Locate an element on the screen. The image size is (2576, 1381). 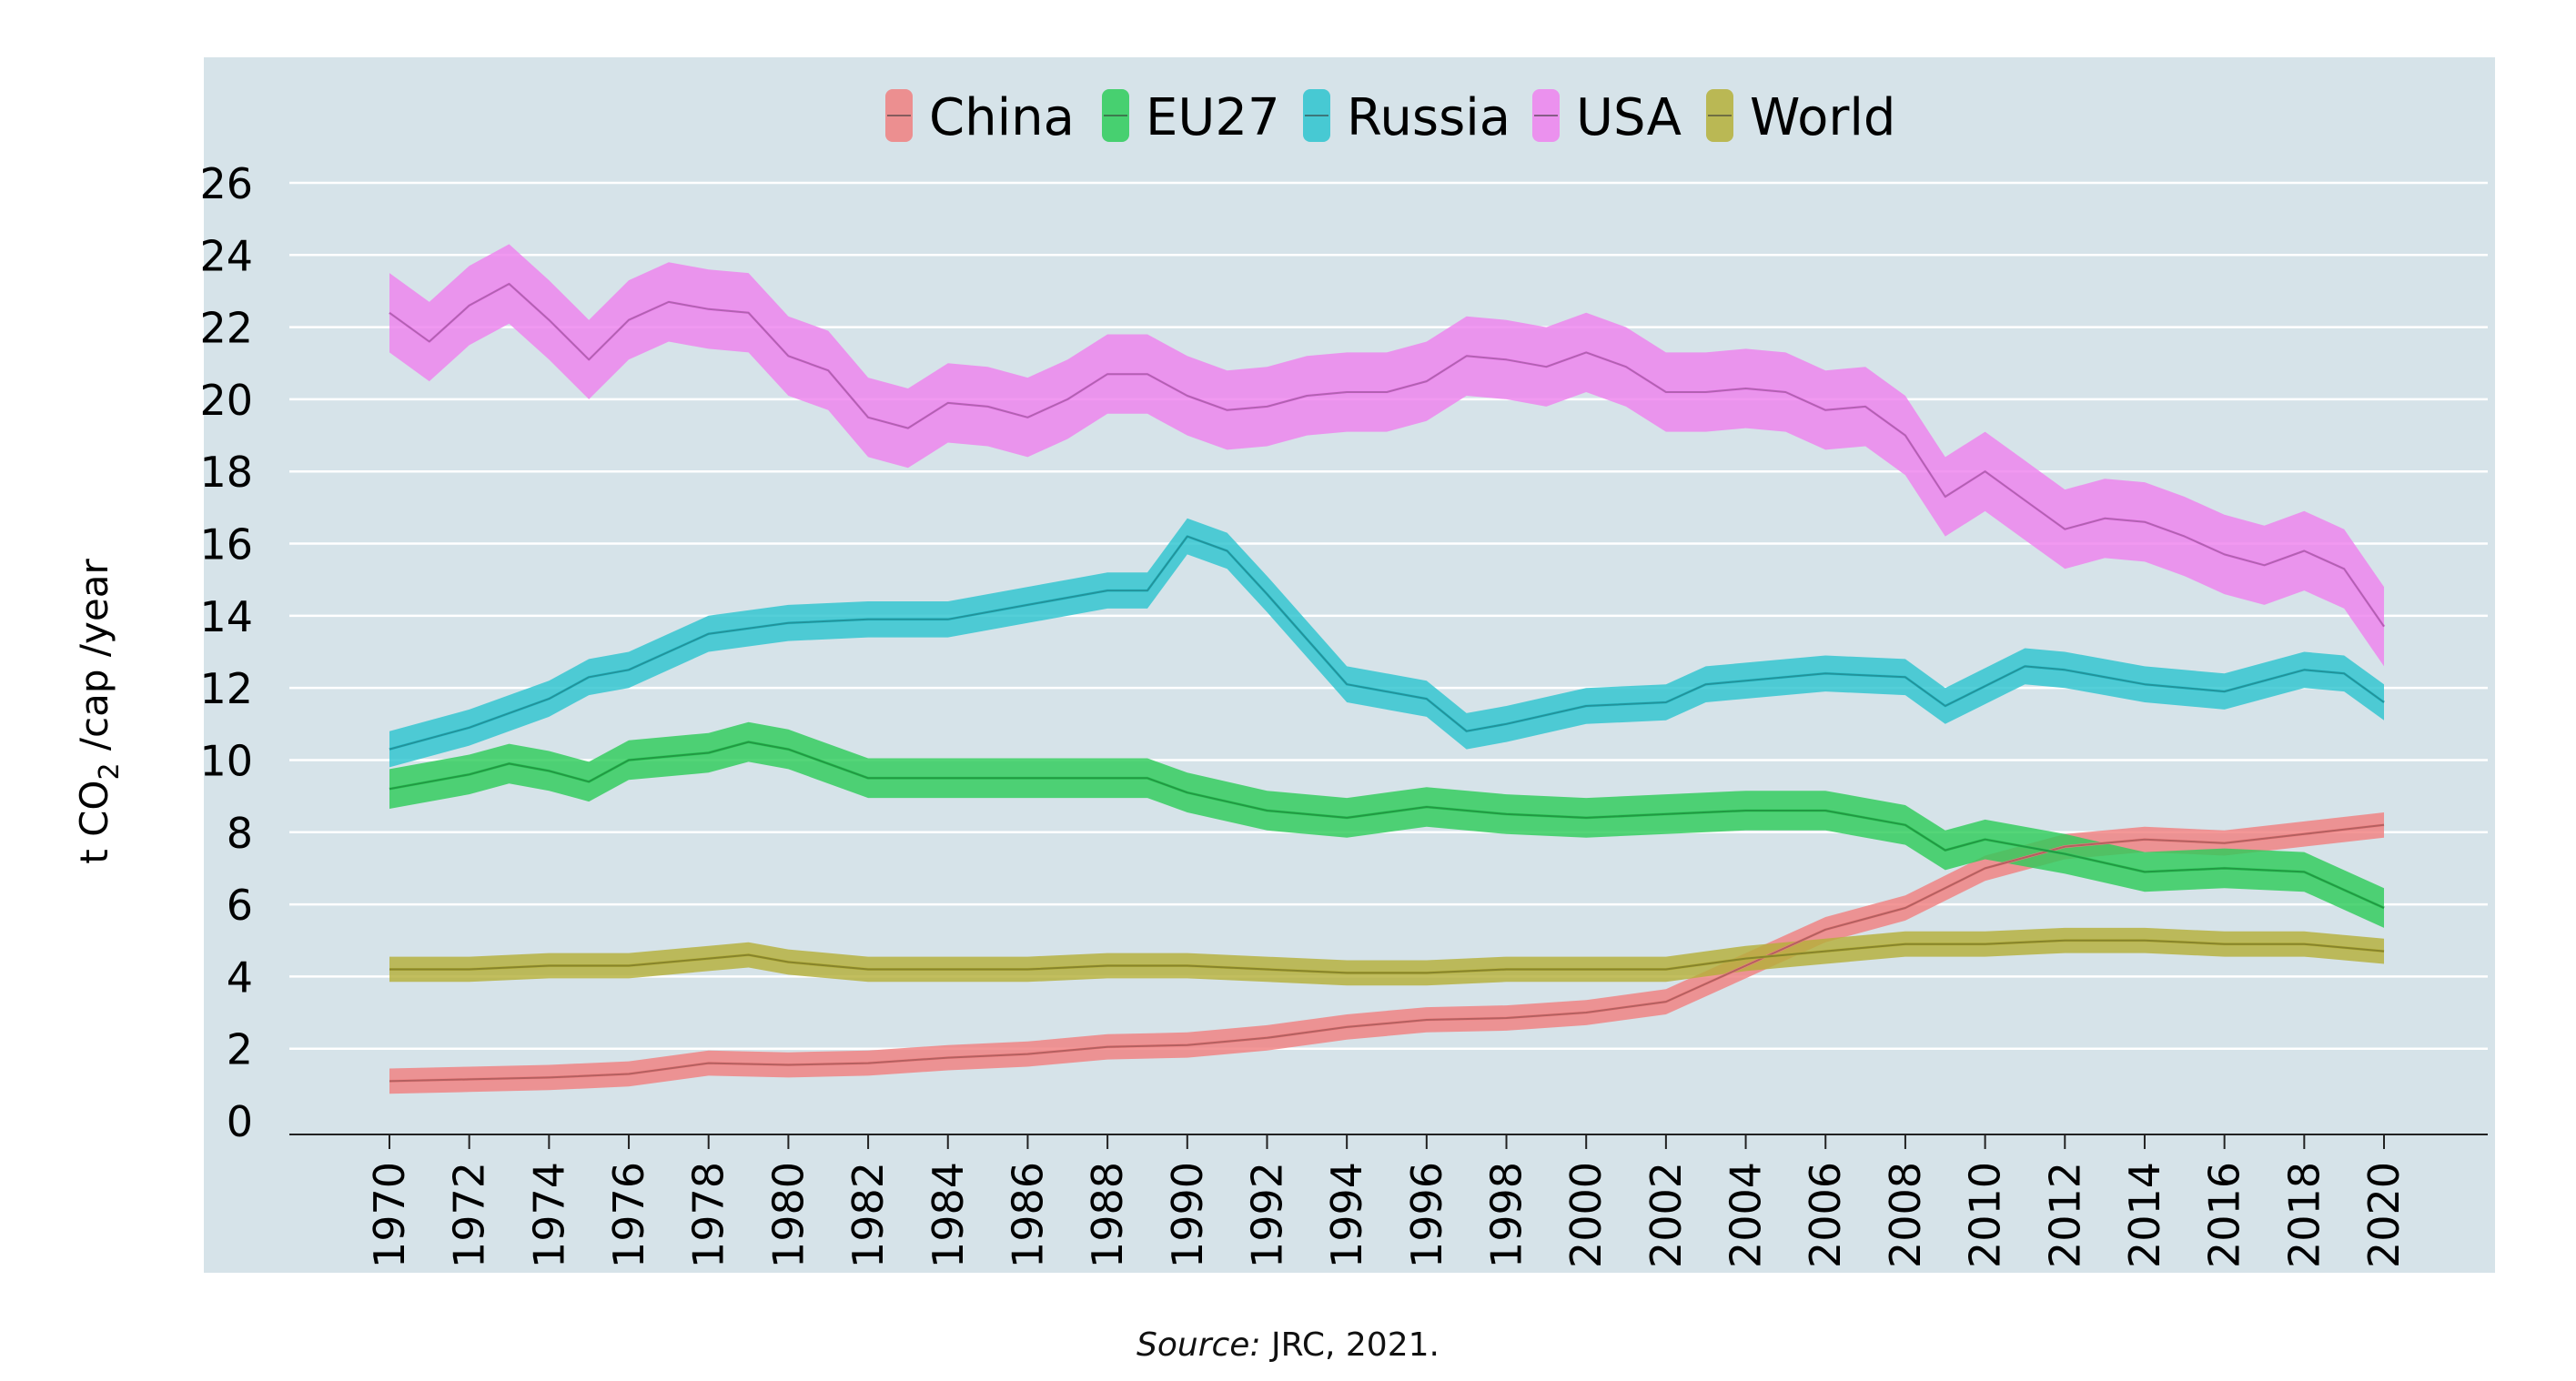
x-tick-label: 1994 is located at coordinates (1346, 1215).